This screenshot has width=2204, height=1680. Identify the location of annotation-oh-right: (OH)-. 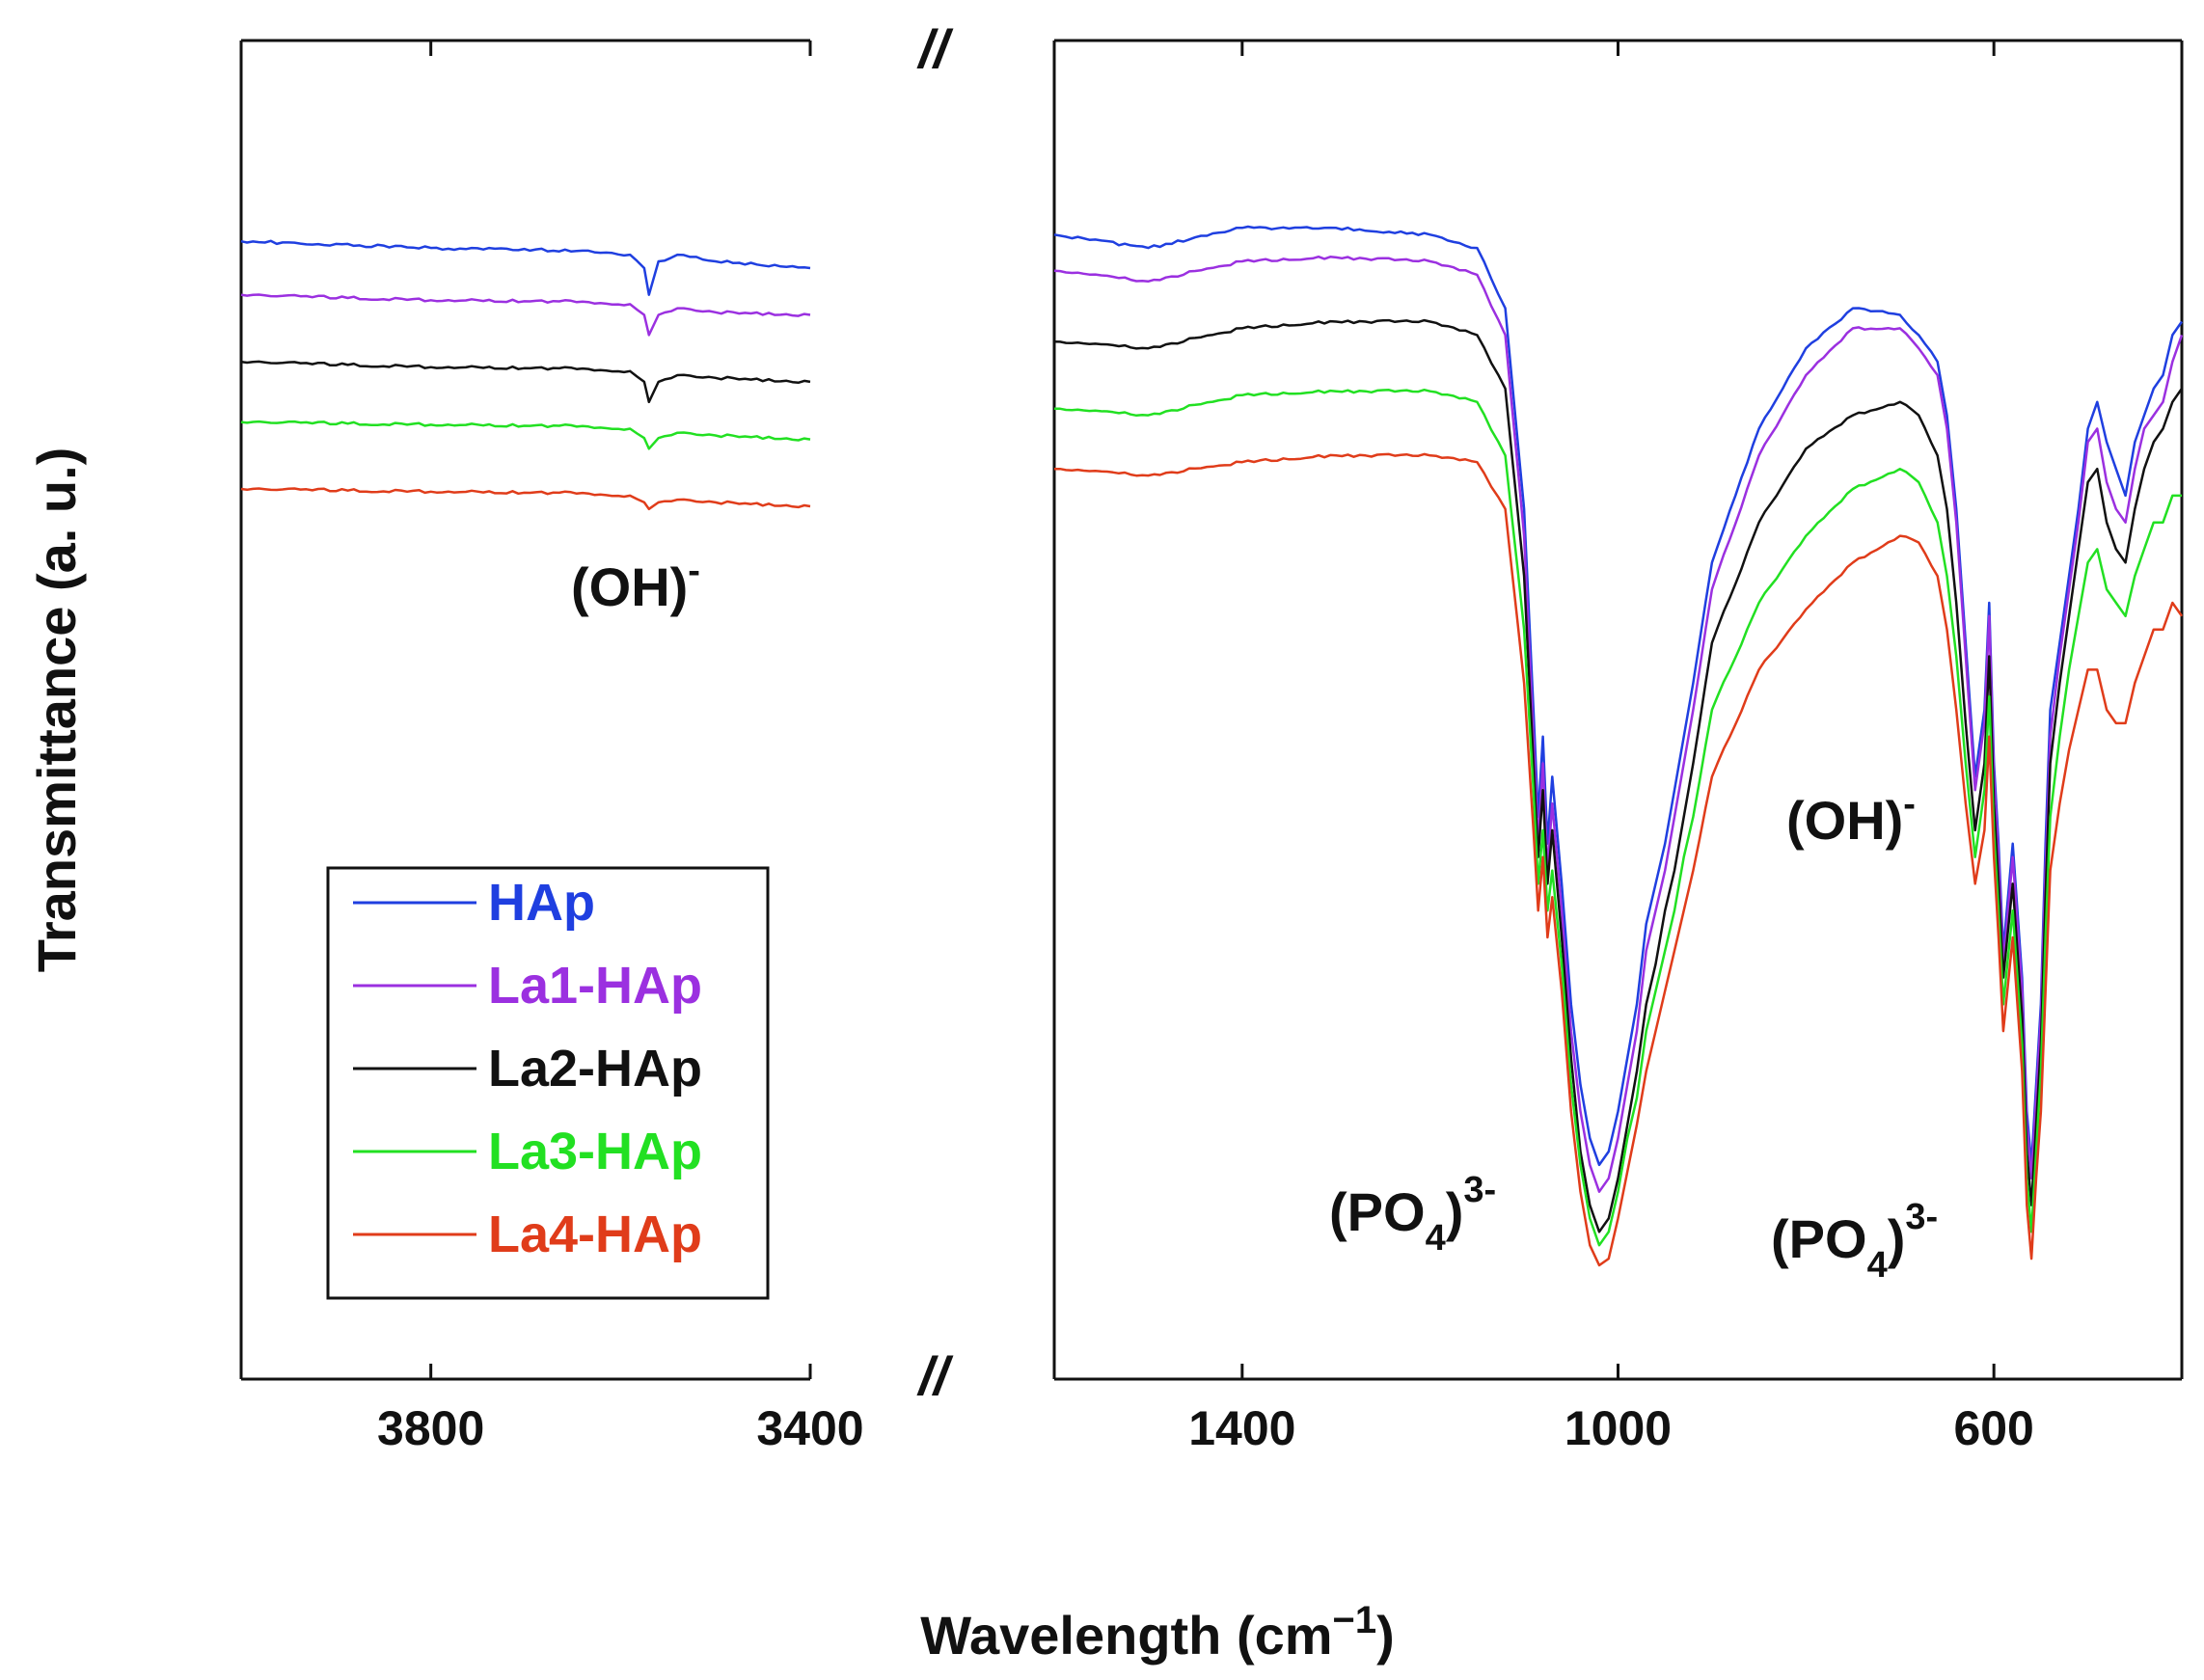
(1851, 817).